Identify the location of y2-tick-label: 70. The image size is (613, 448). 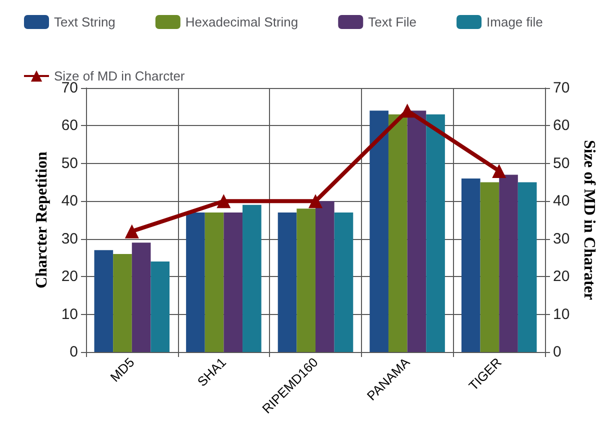
(561, 88).